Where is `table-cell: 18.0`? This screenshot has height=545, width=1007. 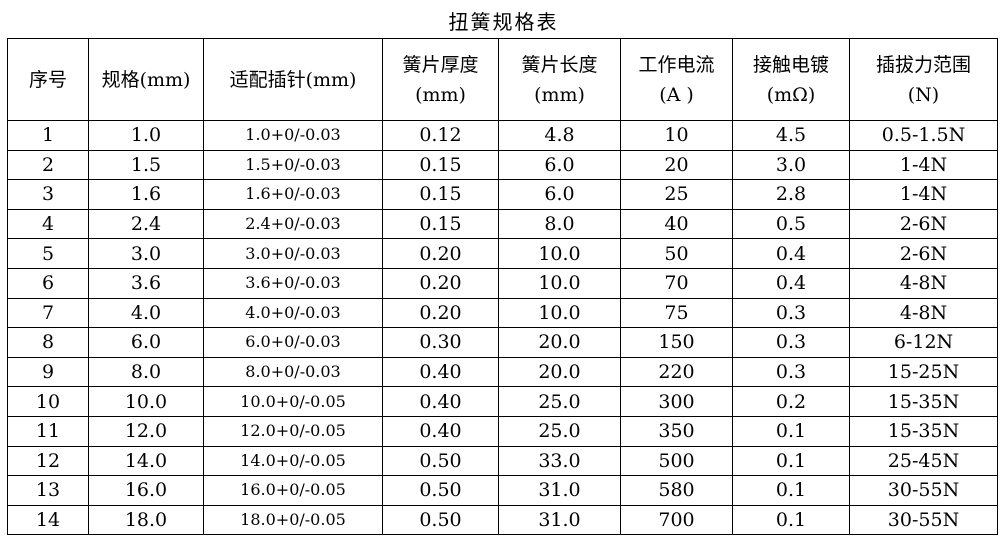 table-cell: 18.0 is located at coordinates (146, 520).